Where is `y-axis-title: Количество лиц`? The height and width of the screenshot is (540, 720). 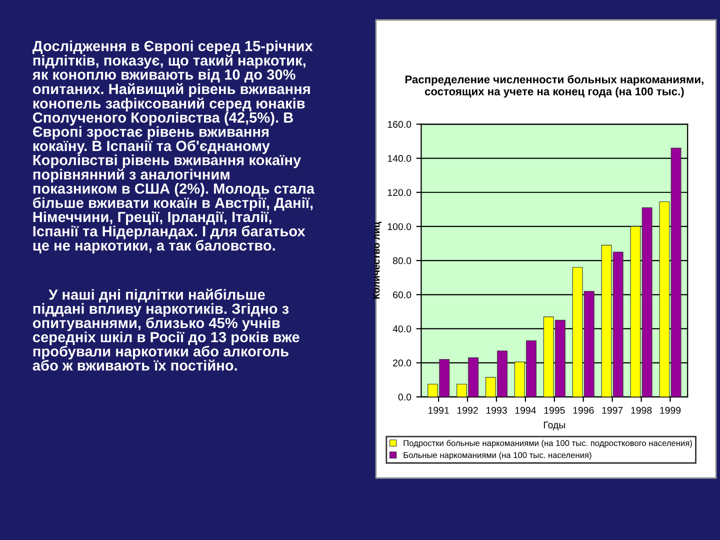 y-axis-title: Количество лиц is located at coordinates (377, 260).